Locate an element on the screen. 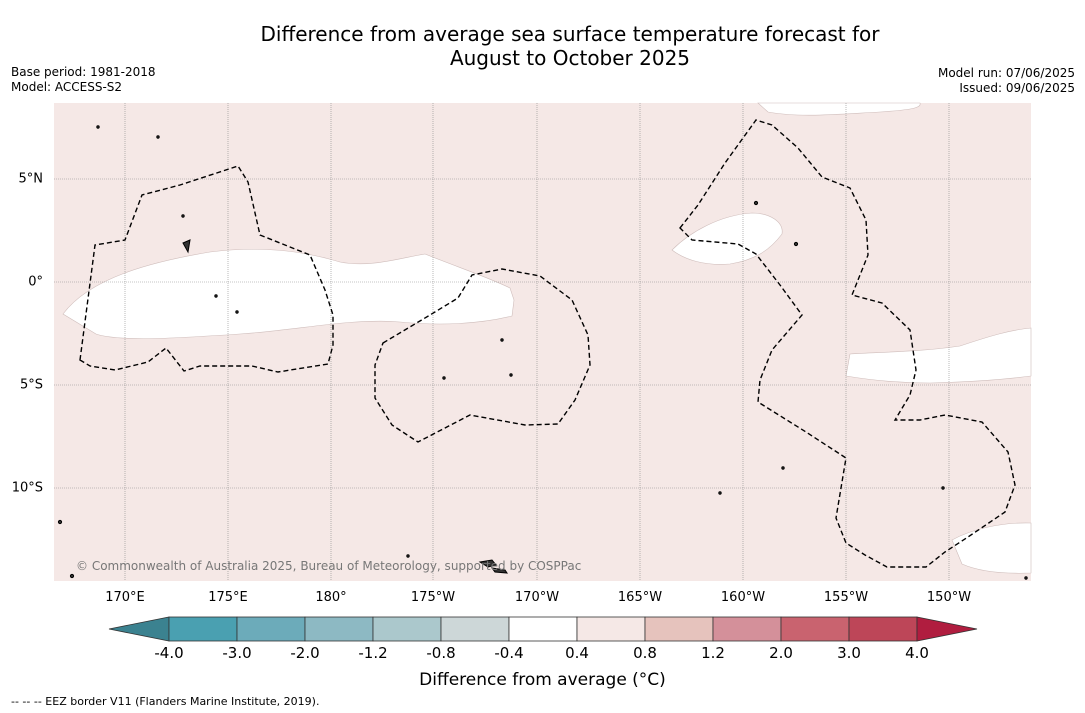 The width and height of the screenshot is (1085, 713). y-tick-label: 10°S is located at coordinates (27, 488).